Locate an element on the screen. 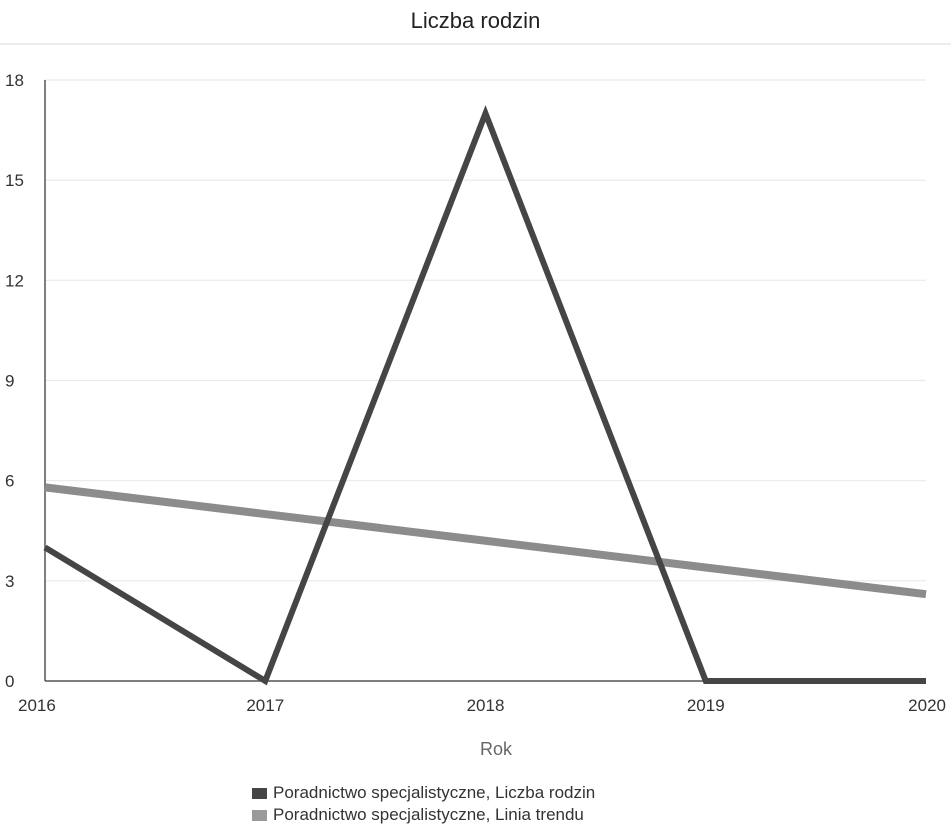  y-tick-label-3: 3 is located at coordinates (9, 581).